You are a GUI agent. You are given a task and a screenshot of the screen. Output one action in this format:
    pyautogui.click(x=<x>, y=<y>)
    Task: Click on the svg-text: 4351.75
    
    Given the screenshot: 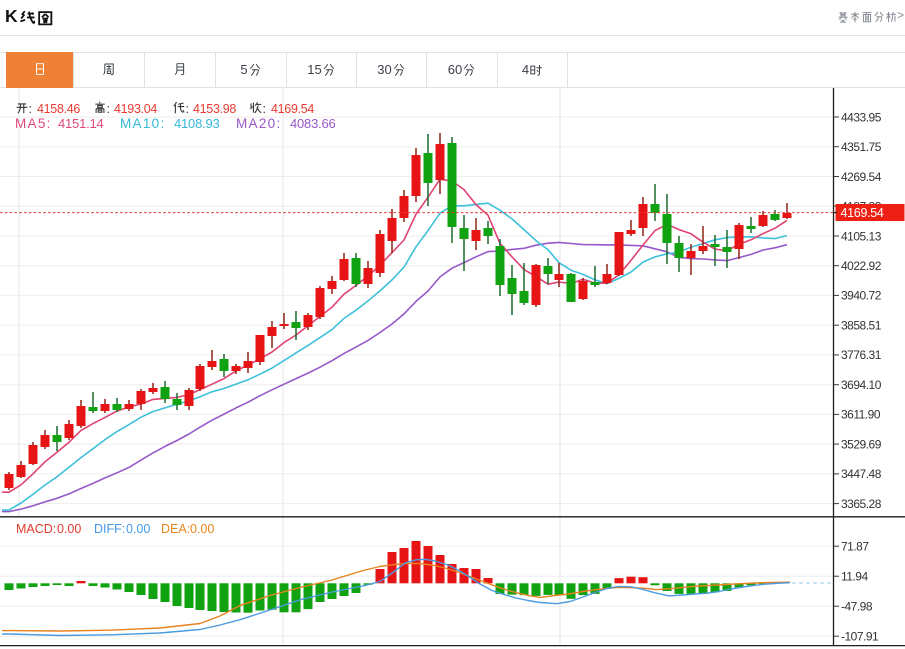 What is the action you would take?
    pyautogui.click(x=861, y=147)
    